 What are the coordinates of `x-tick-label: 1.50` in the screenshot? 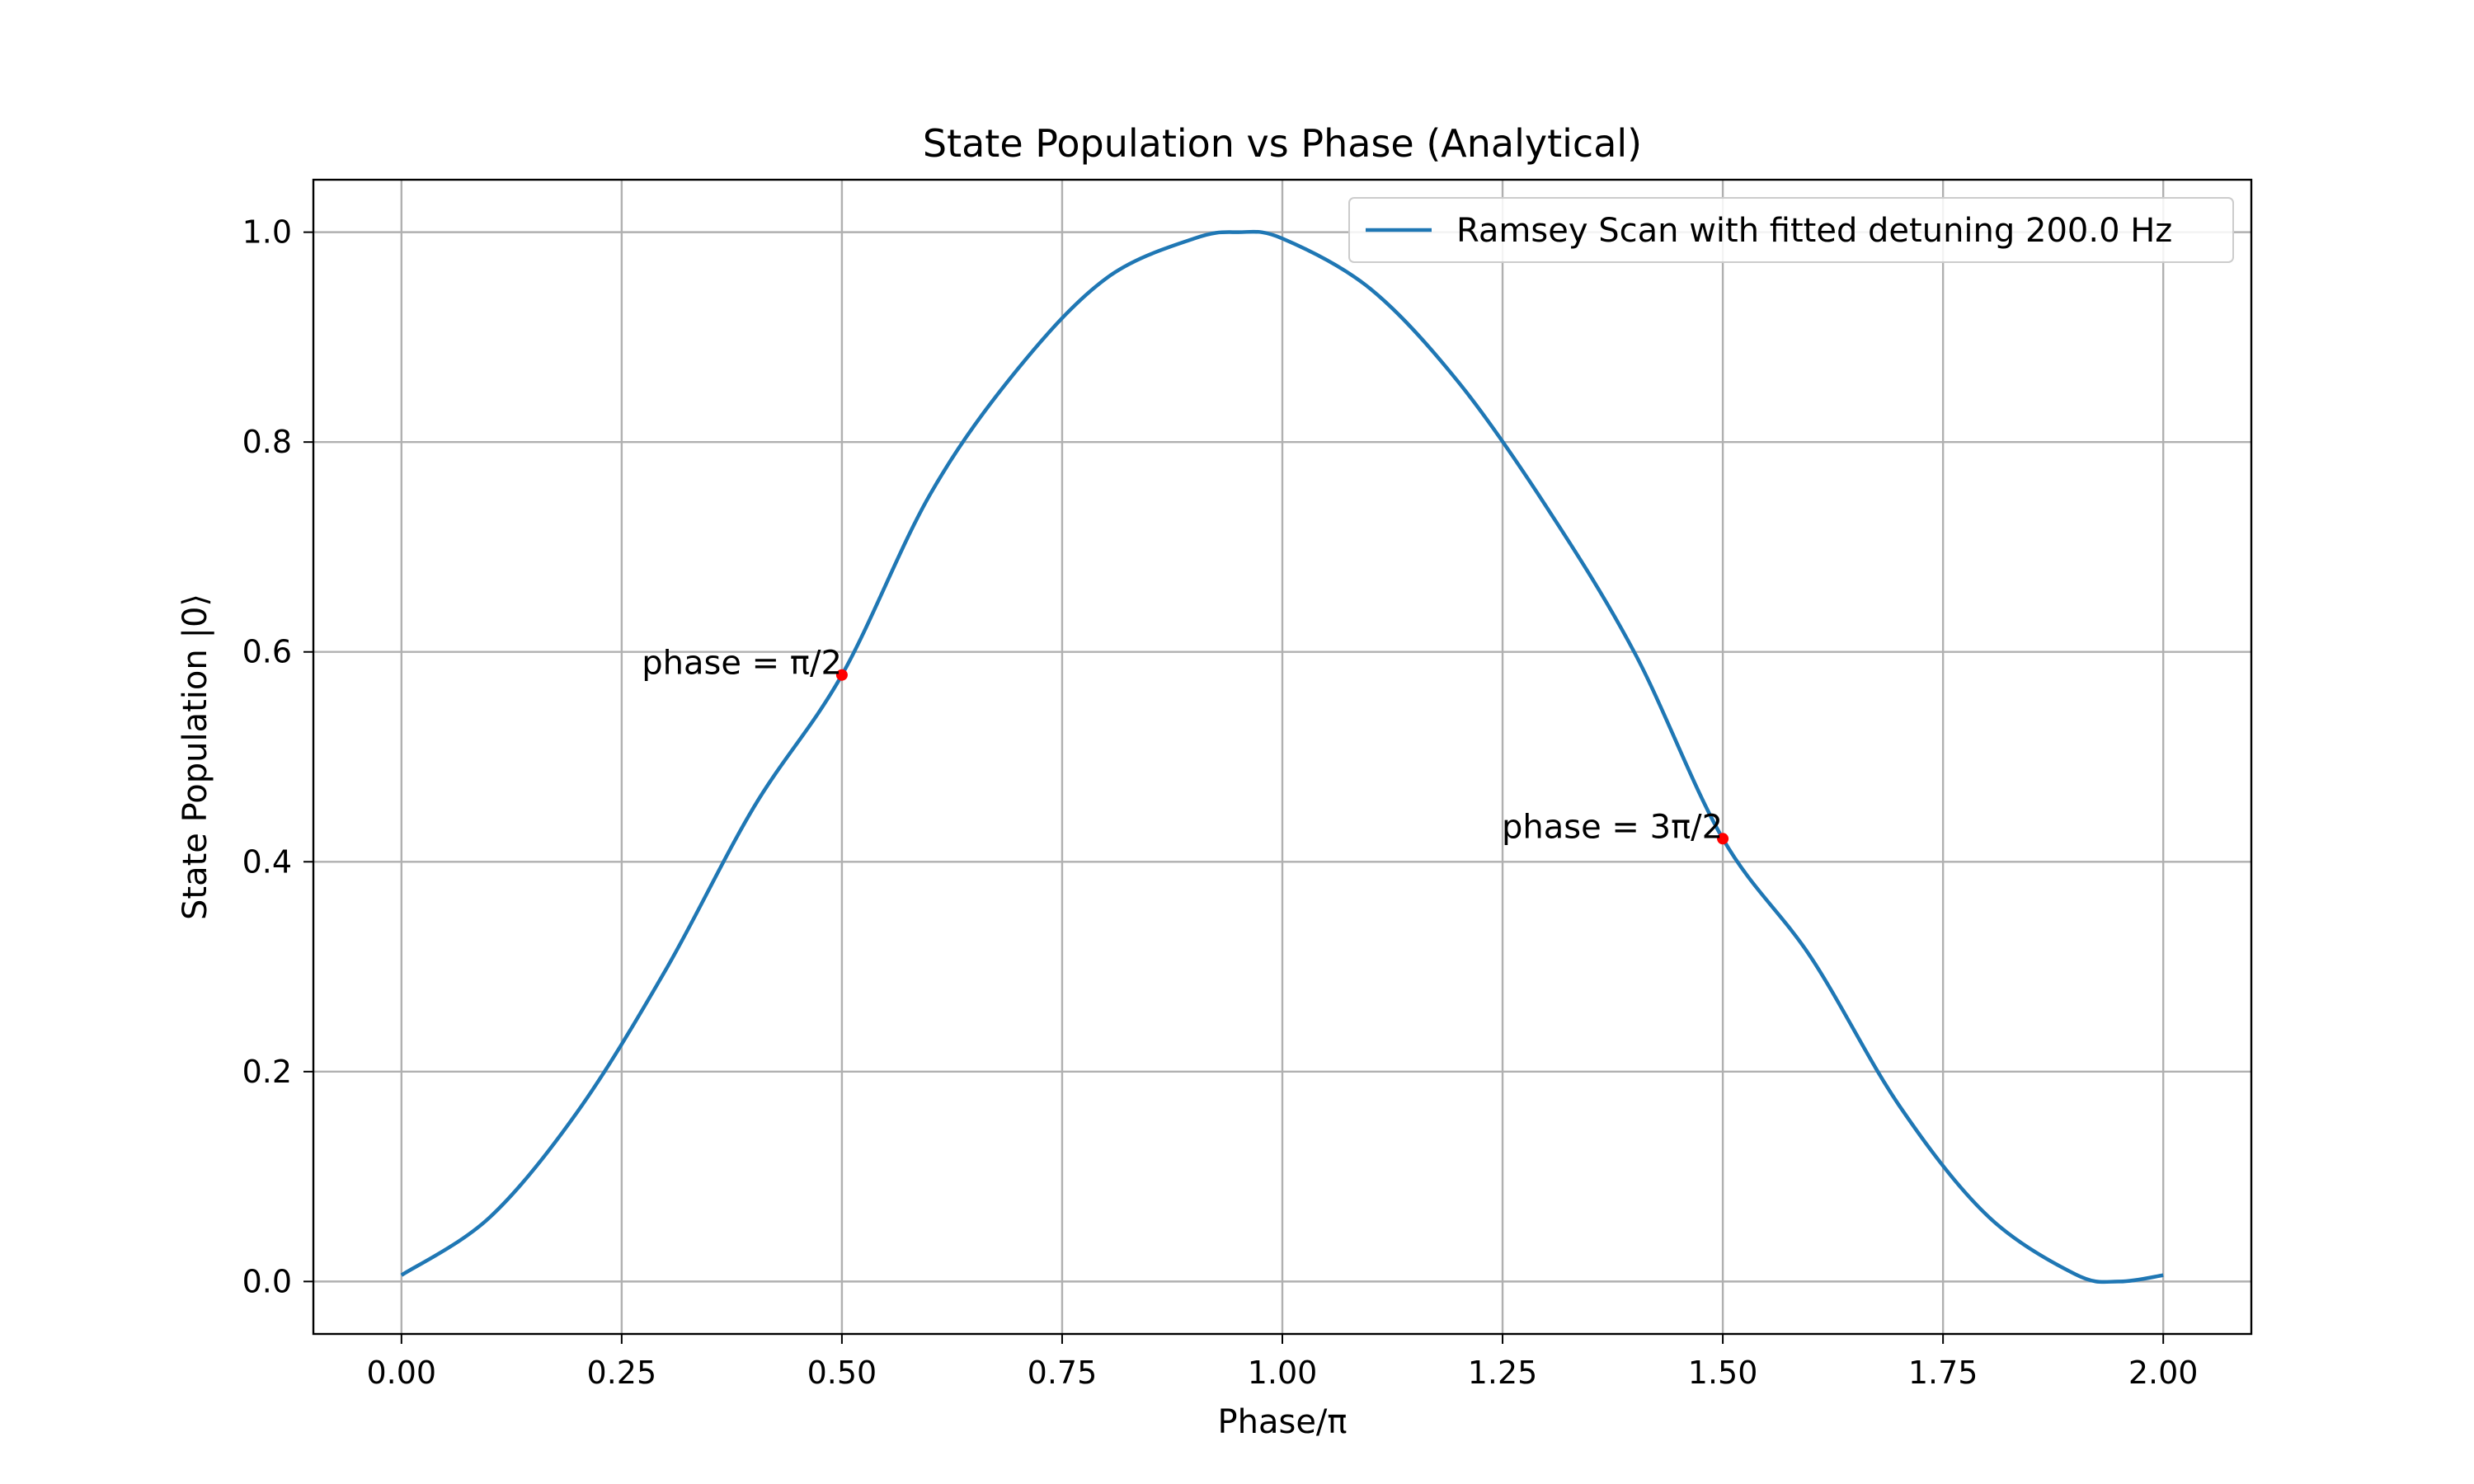 It's located at (1723, 1373).